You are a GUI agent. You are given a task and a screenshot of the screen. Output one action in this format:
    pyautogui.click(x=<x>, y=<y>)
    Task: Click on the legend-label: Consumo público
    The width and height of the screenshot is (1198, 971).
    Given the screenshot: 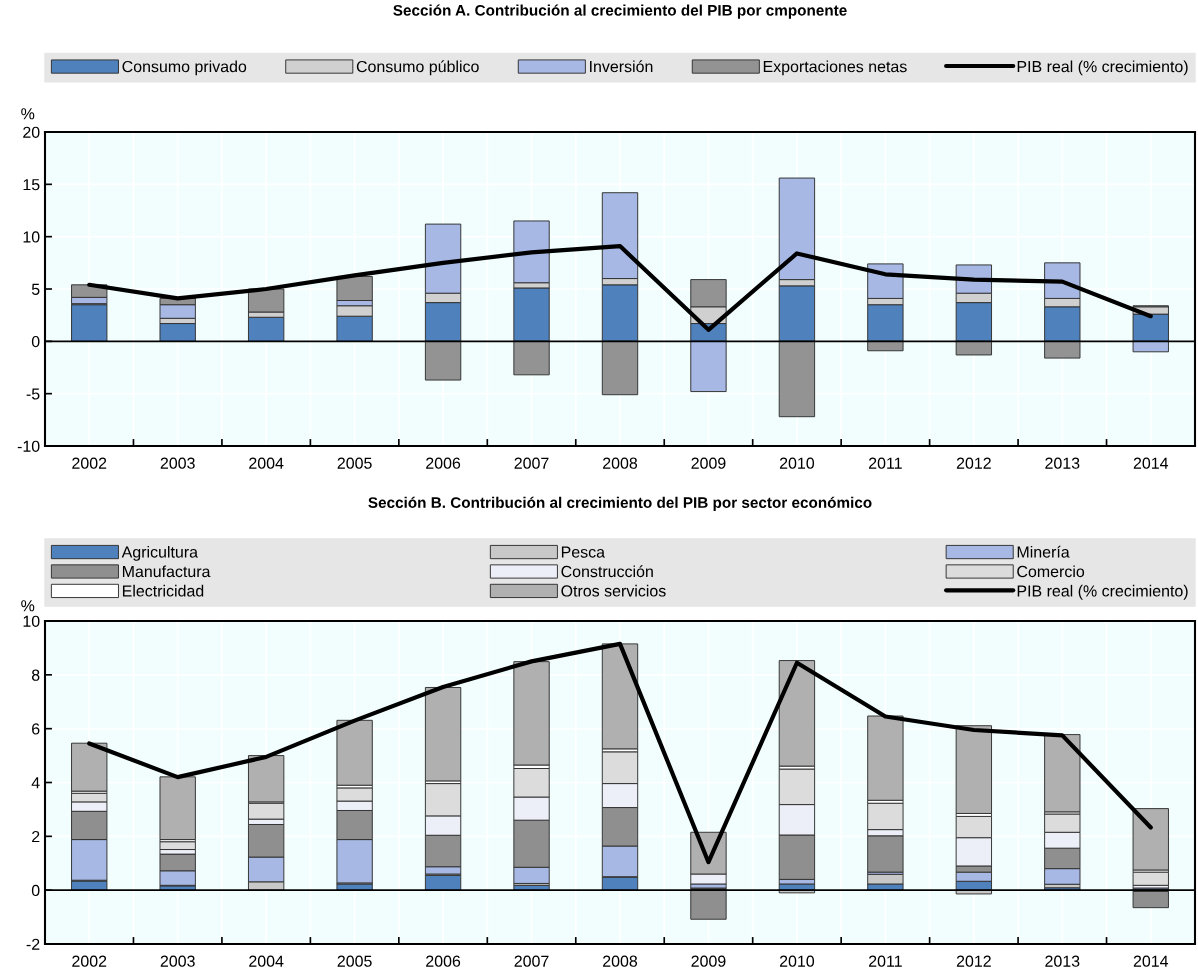 What is the action you would take?
    pyautogui.click(x=417, y=68)
    